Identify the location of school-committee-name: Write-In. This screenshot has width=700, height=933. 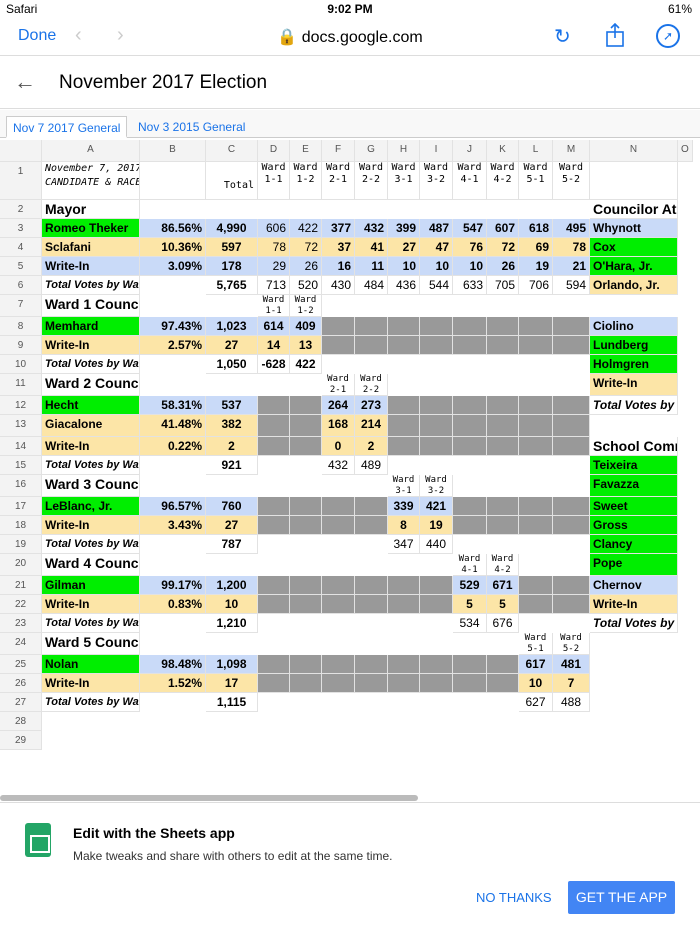
(634, 604).